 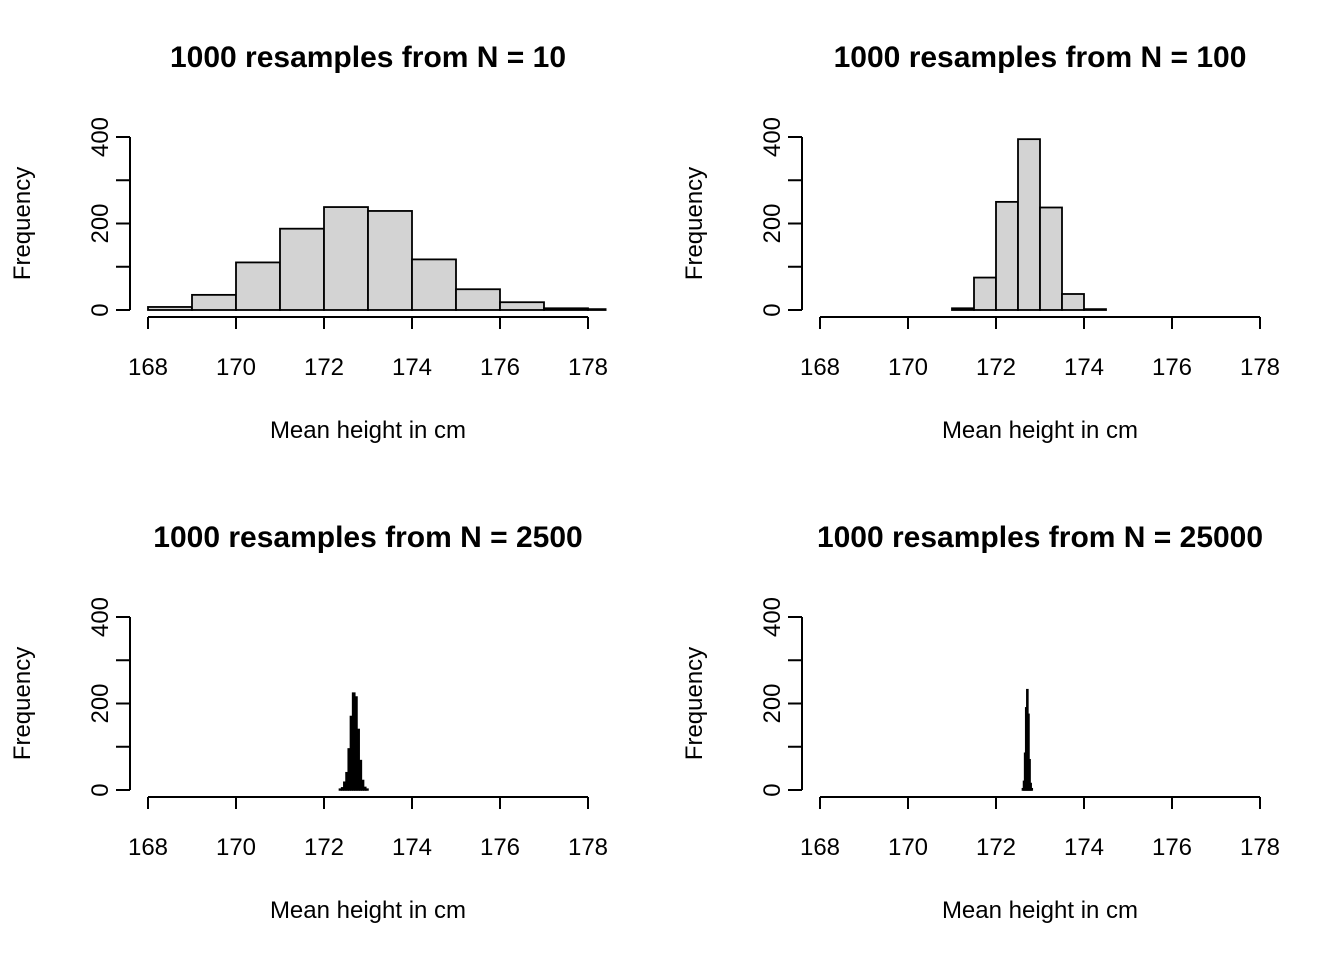 I want to click on chart-title: 1000 resamples from N = 100, so click(x=1040, y=57).